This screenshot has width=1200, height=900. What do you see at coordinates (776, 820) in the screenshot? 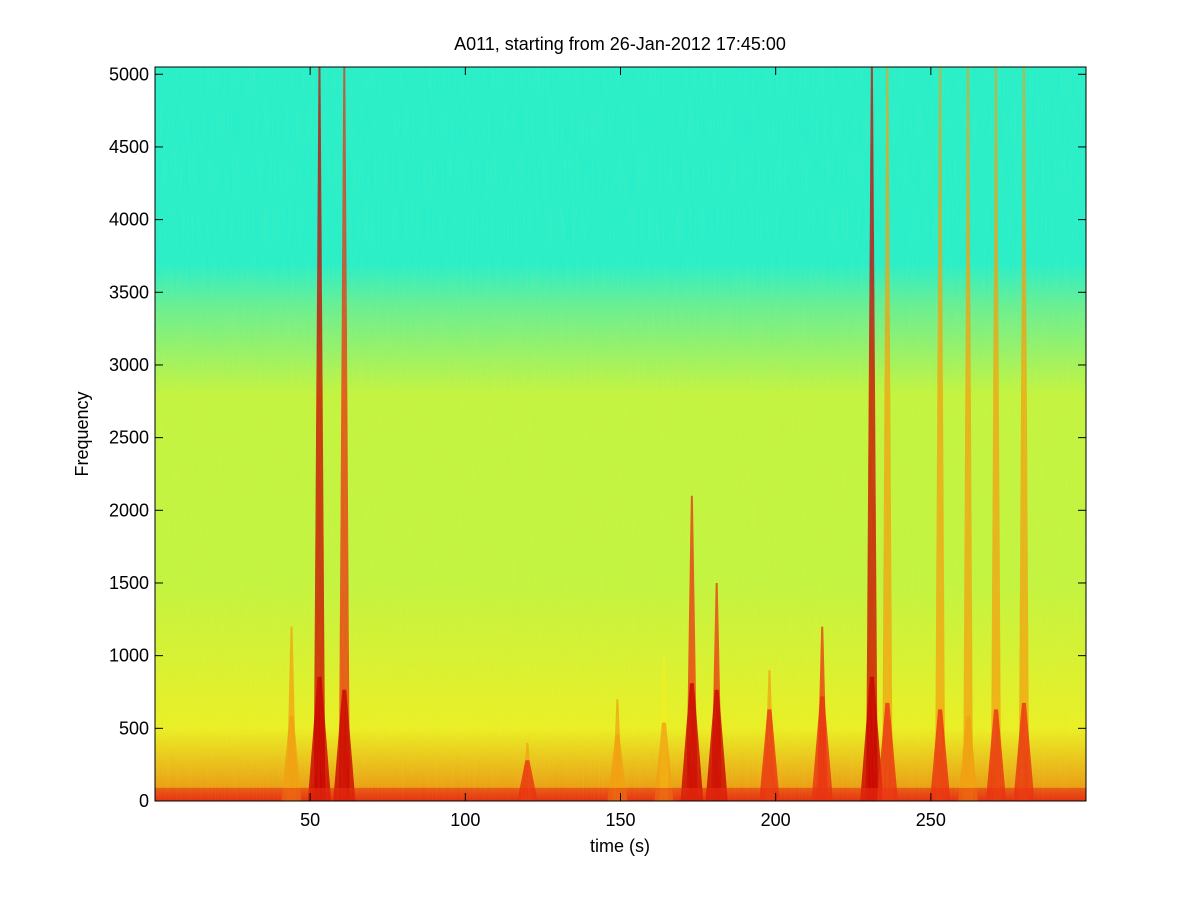
I see `x-tick-label: 200` at bounding box center [776, 820].